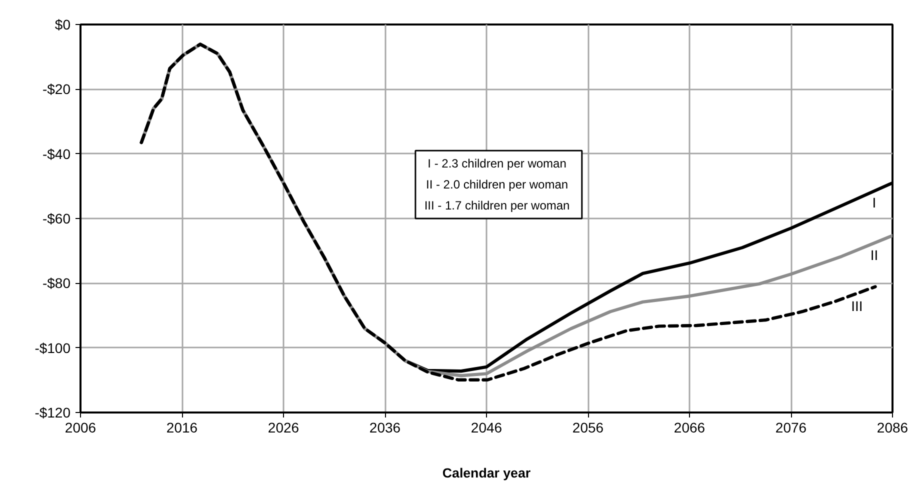  I want to click on x-tick-label: 2086, so click(892, 428).